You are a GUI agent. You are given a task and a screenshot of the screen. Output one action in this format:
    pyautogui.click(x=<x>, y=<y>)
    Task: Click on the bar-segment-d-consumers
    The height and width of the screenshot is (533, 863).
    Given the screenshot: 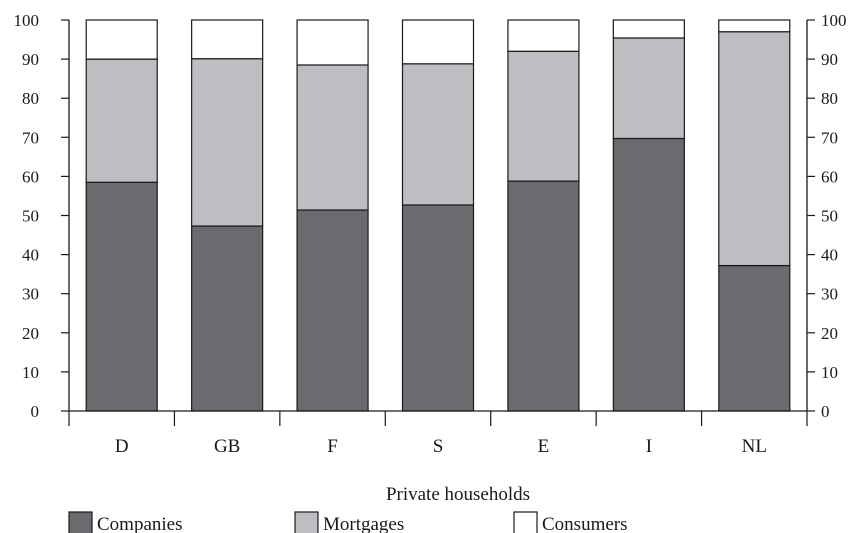 What is the action you would take?
    pyautogui.click(x=121, y=39)
    